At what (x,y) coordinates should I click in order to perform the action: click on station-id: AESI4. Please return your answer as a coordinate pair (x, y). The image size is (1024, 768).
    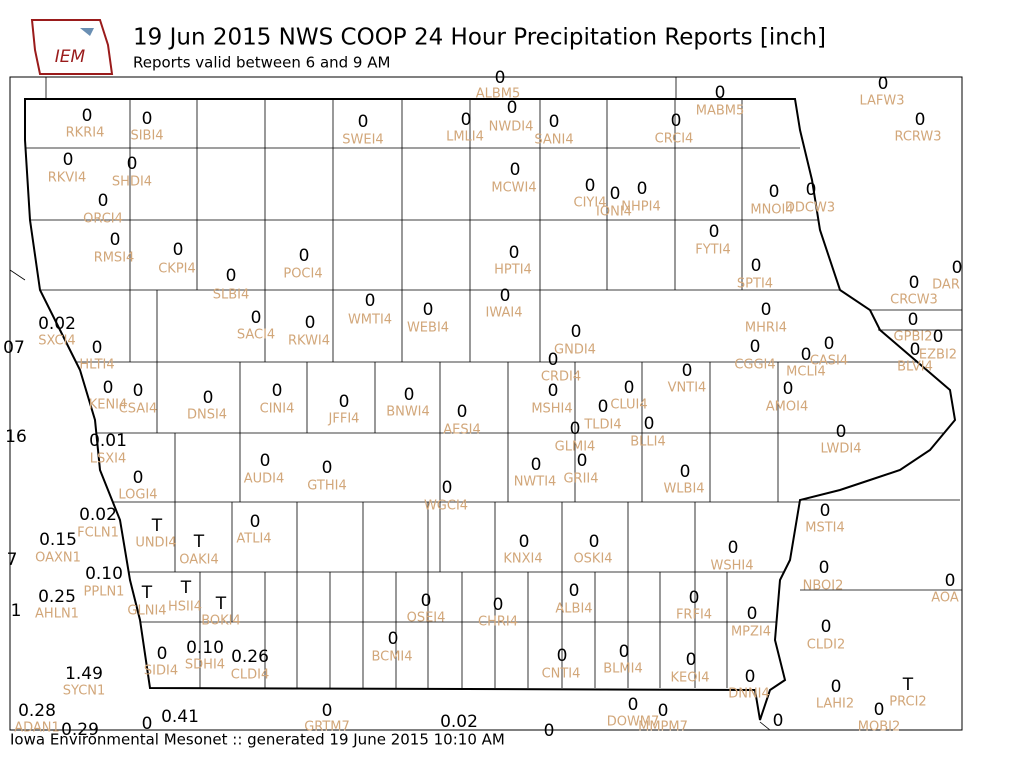
    Looking at the image, I should click on (461, 430).